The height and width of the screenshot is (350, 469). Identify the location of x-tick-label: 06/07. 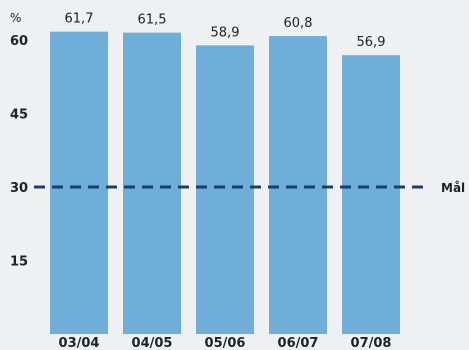
(298, 343).